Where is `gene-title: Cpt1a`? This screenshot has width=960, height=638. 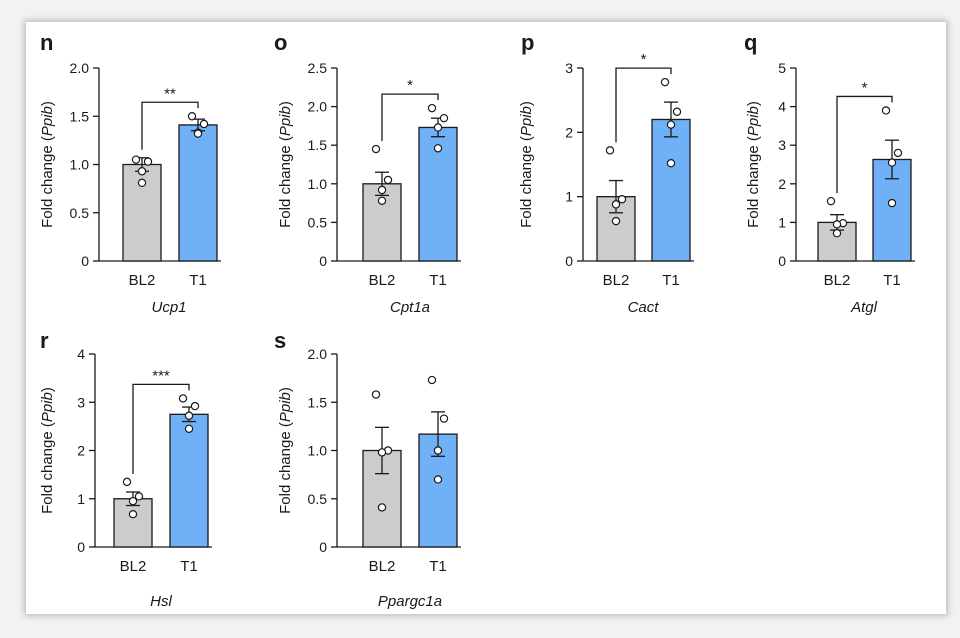
gene-title: Cpt1a is located at coordinates (410, 307).